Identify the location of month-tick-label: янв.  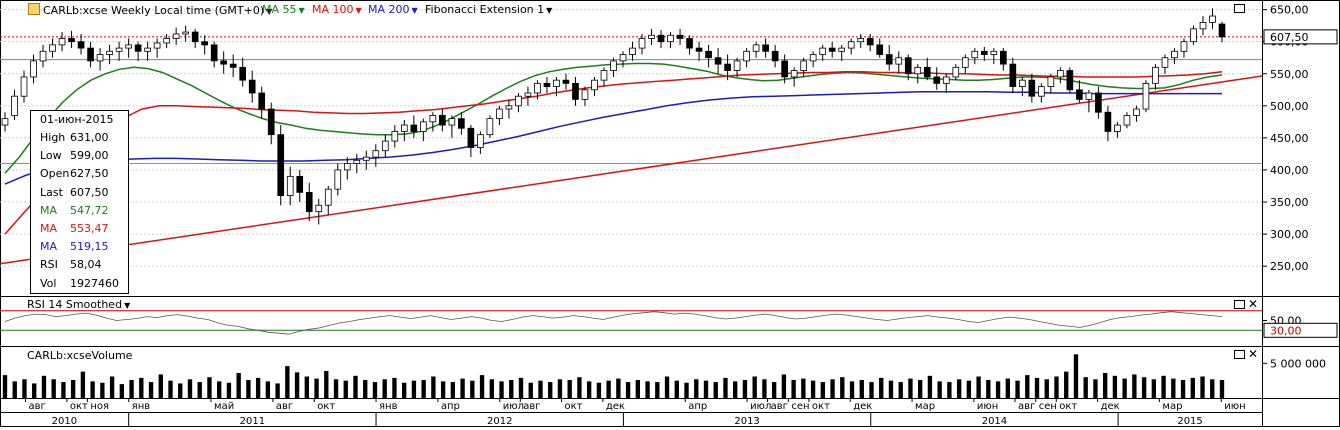
(141, 406).